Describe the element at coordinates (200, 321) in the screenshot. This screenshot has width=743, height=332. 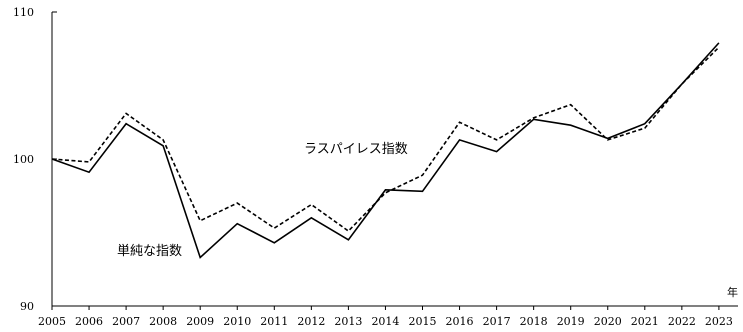
I see `x-tick-label: 2009` at that location.